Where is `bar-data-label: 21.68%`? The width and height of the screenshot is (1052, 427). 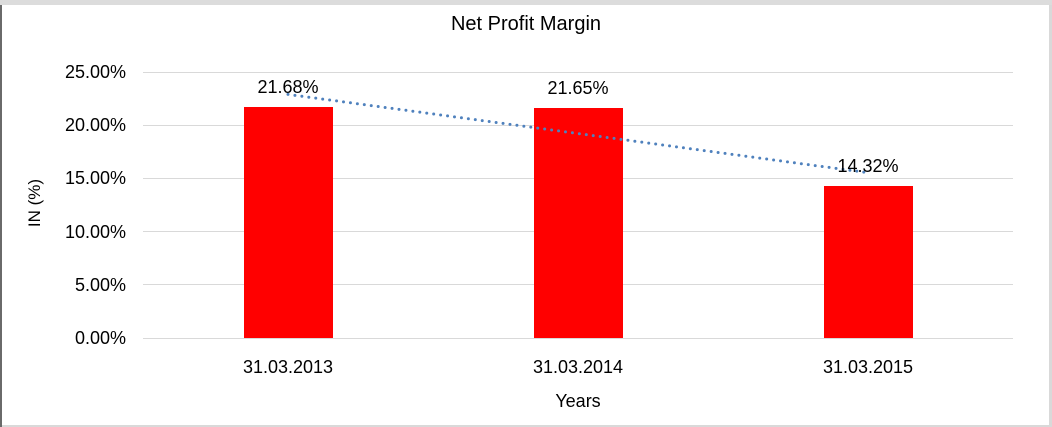 bar-data-label: 21.68% is located at coordinates (288, 87).